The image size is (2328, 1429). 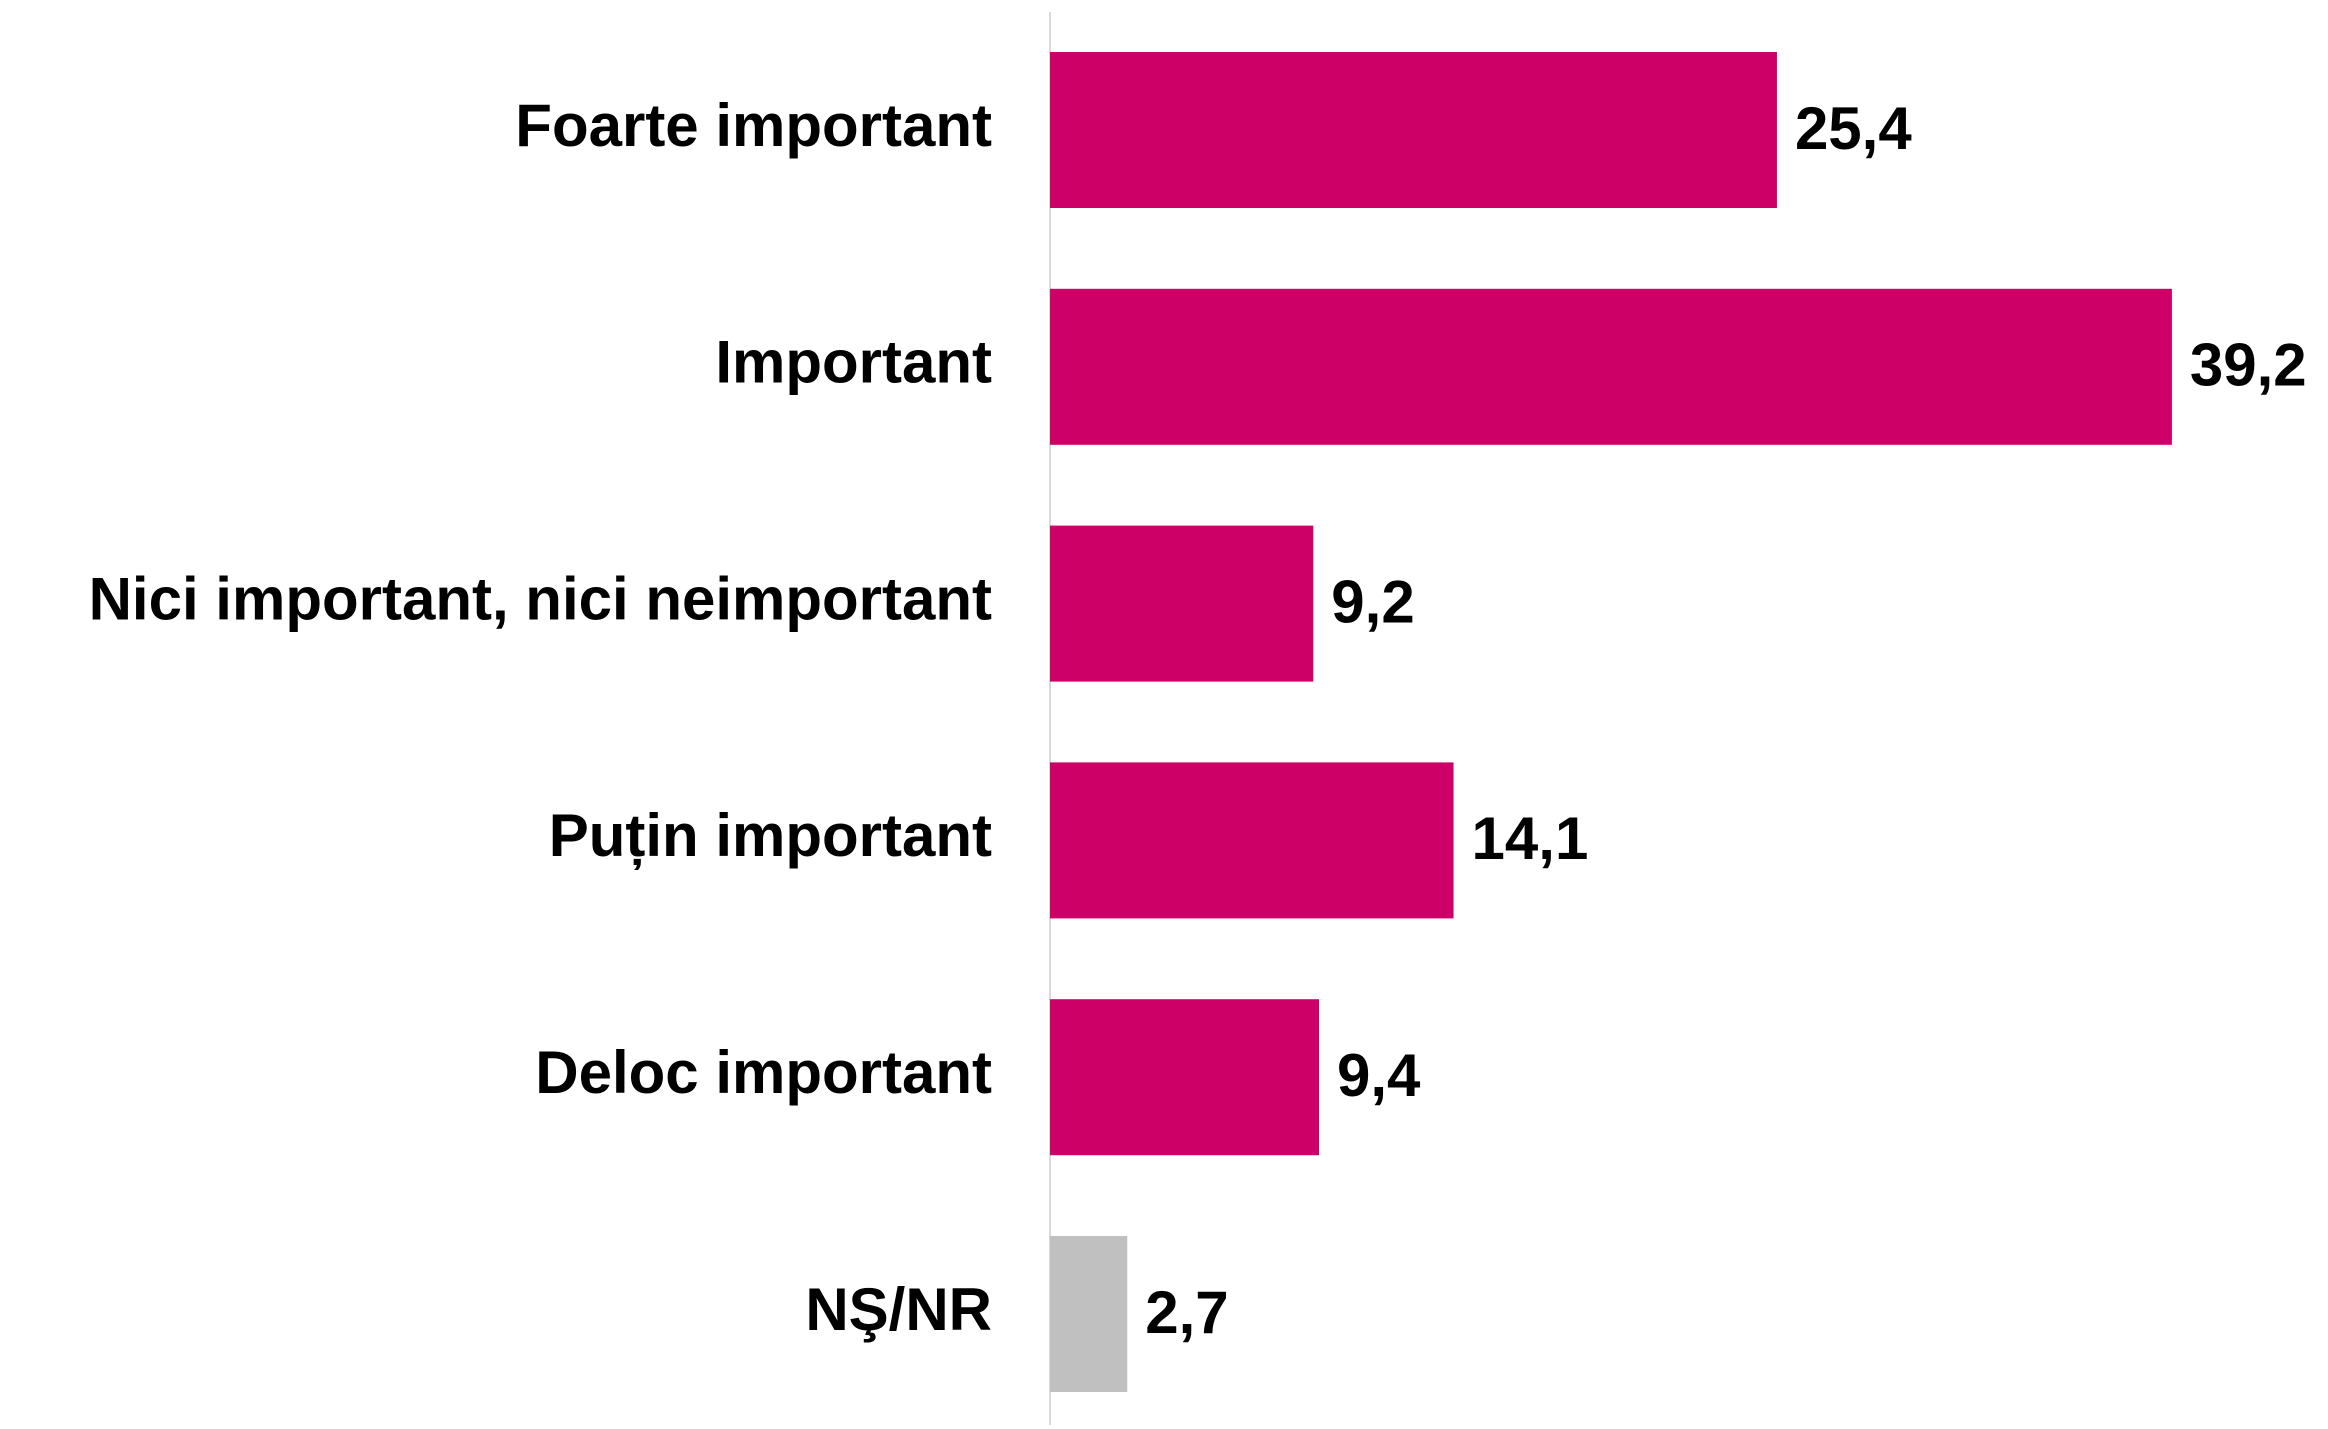 I want to click on category-label: NŞ/NR, so click(x=898, y=1309).